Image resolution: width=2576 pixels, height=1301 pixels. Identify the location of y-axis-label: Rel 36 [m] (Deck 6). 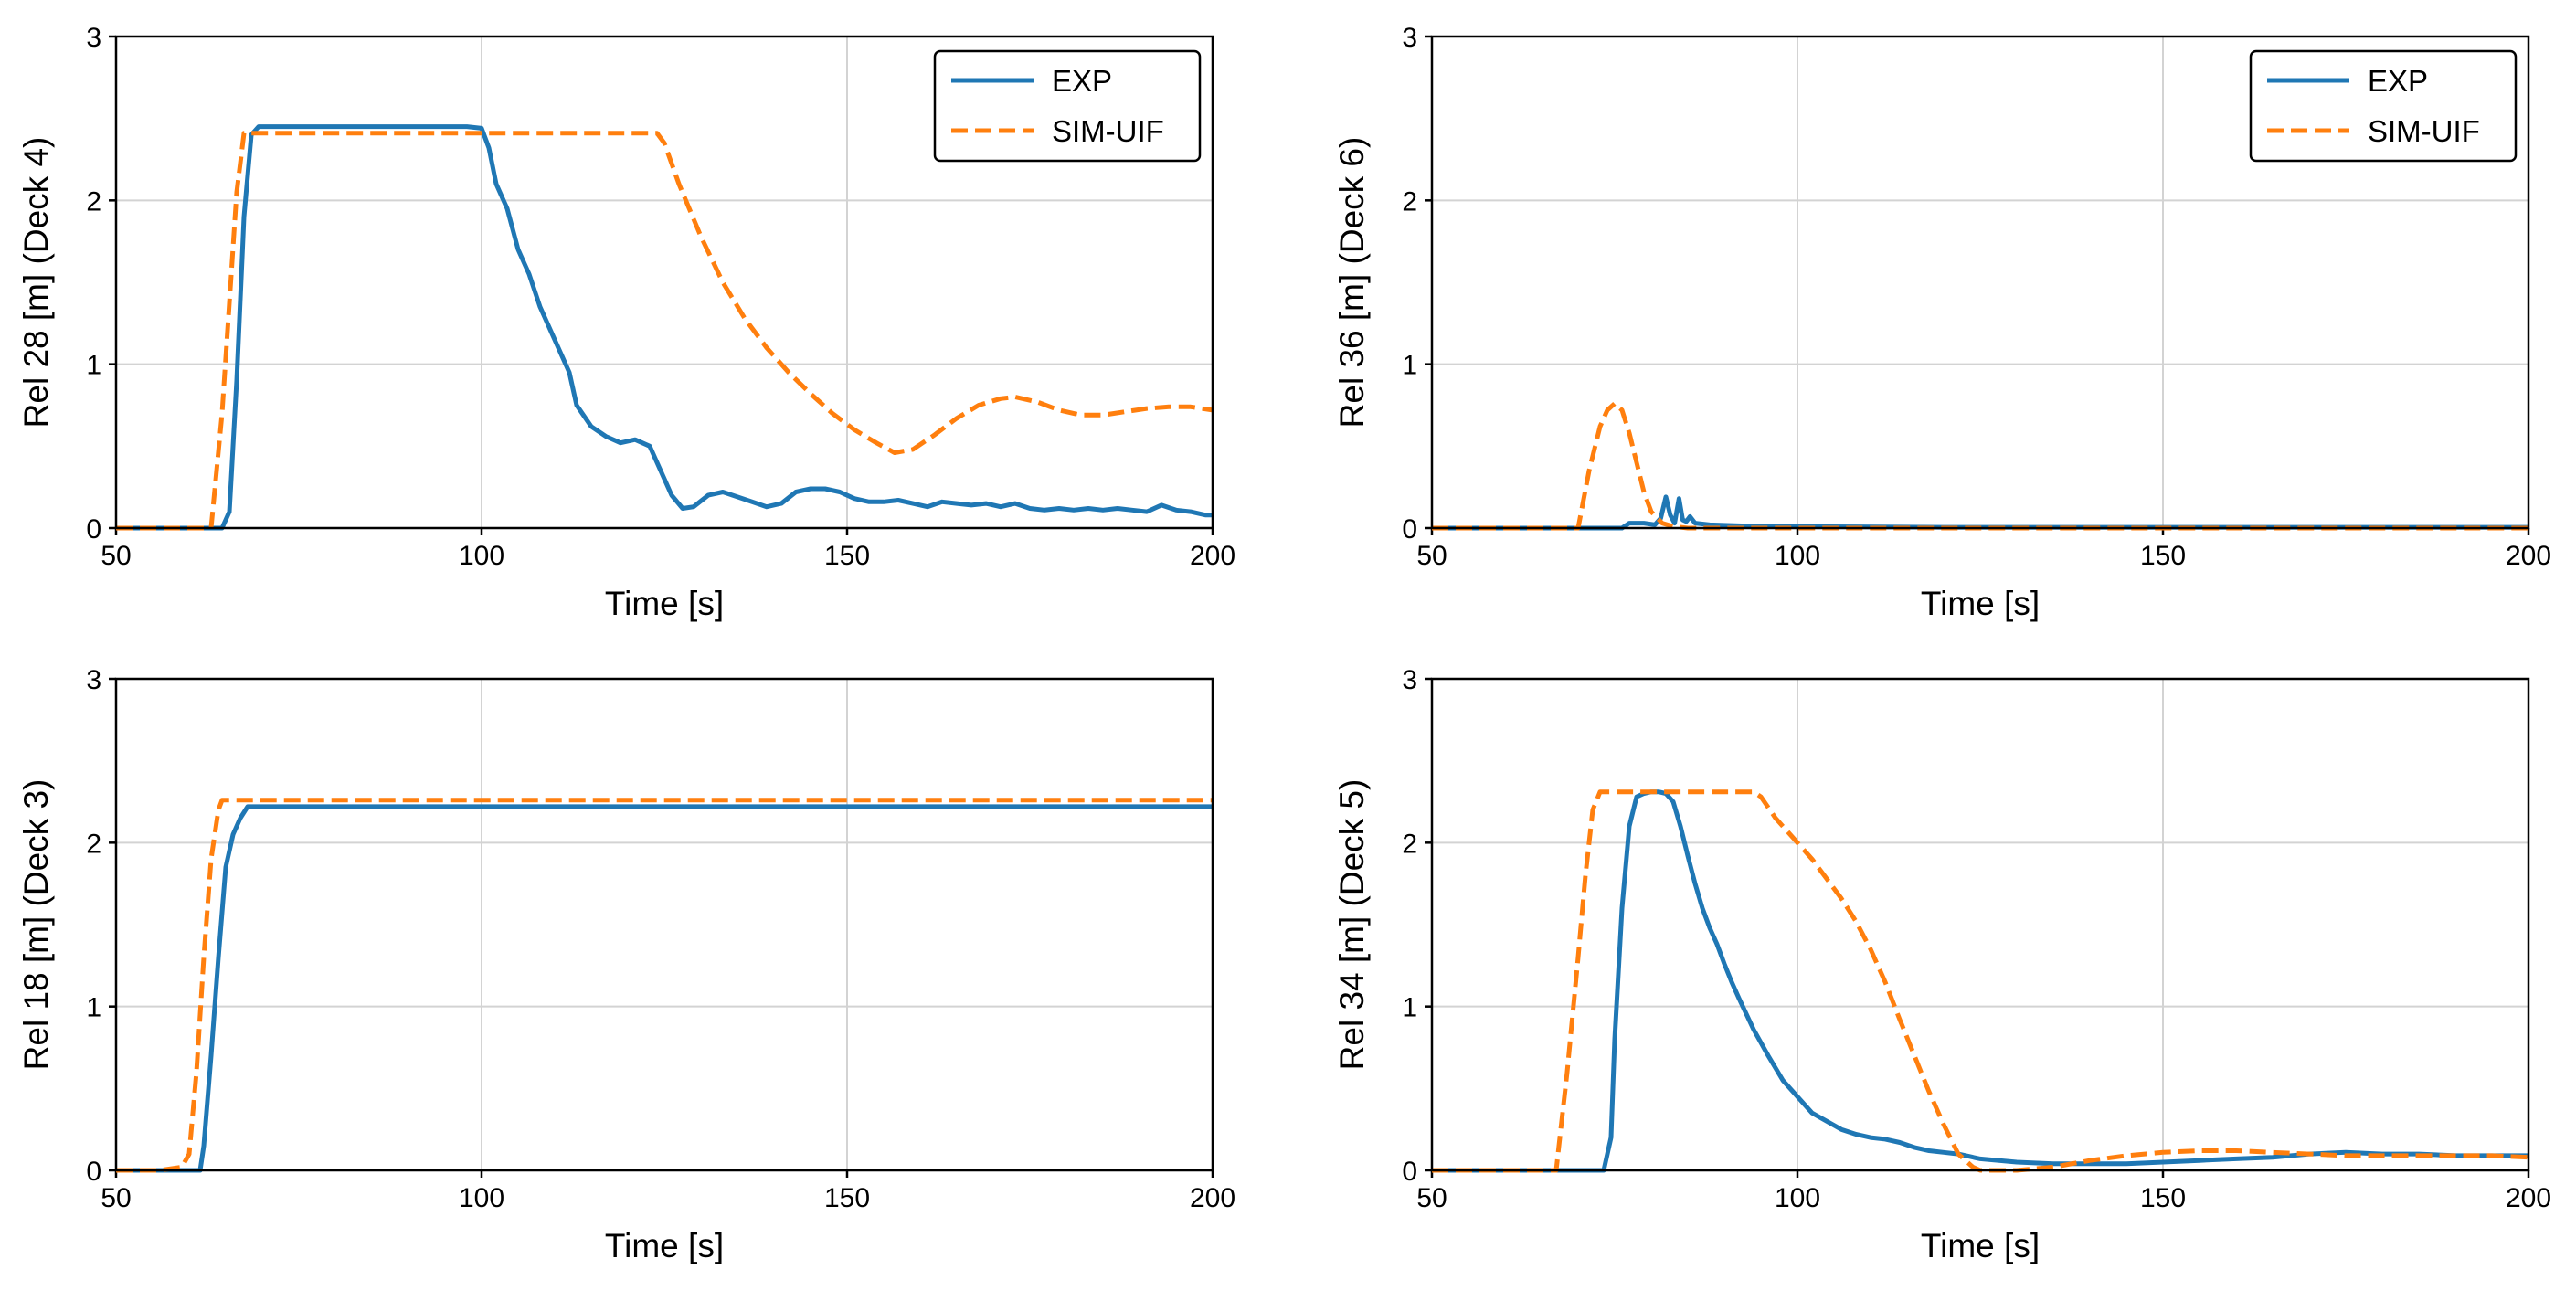
(1352, 282).